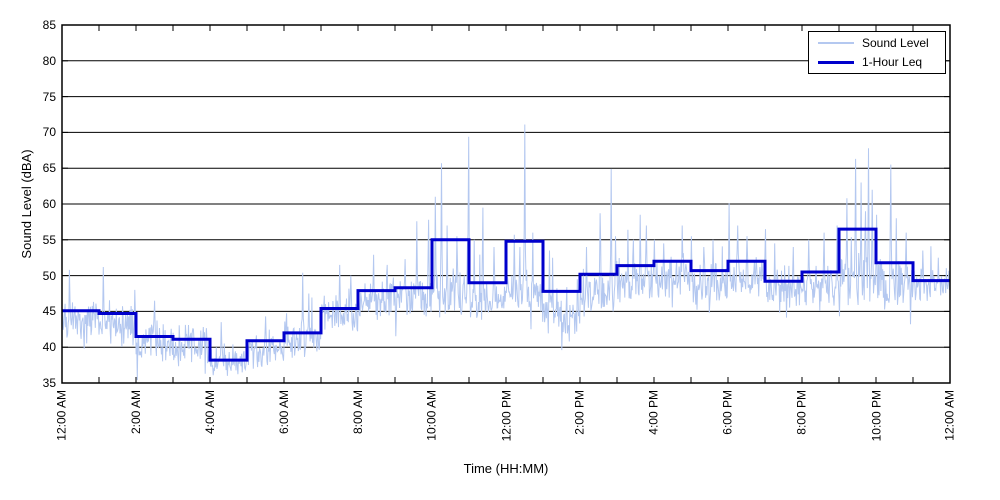  I want to click on x-tick-label-2: 4:00 AM, so click(210, 412).